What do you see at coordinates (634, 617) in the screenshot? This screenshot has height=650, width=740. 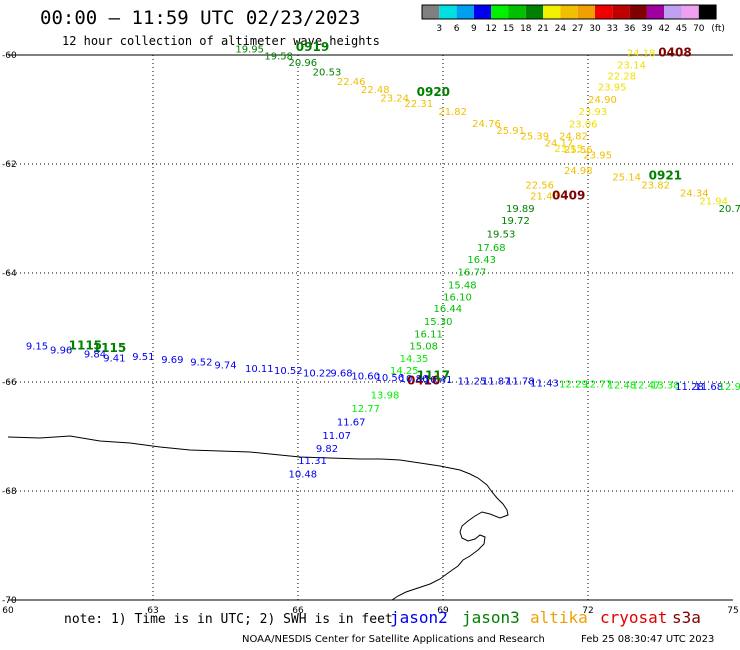 I see `satellite-legend-cryosat: cryosat` at bounding box center [634, 617].